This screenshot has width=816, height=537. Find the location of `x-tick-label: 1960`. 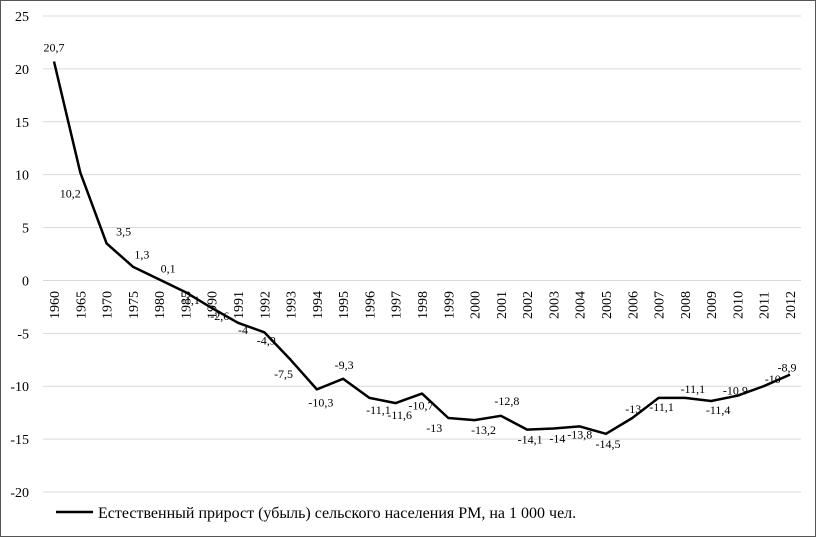

x-tick-label: 1960 is located at coordinates (55, 305).